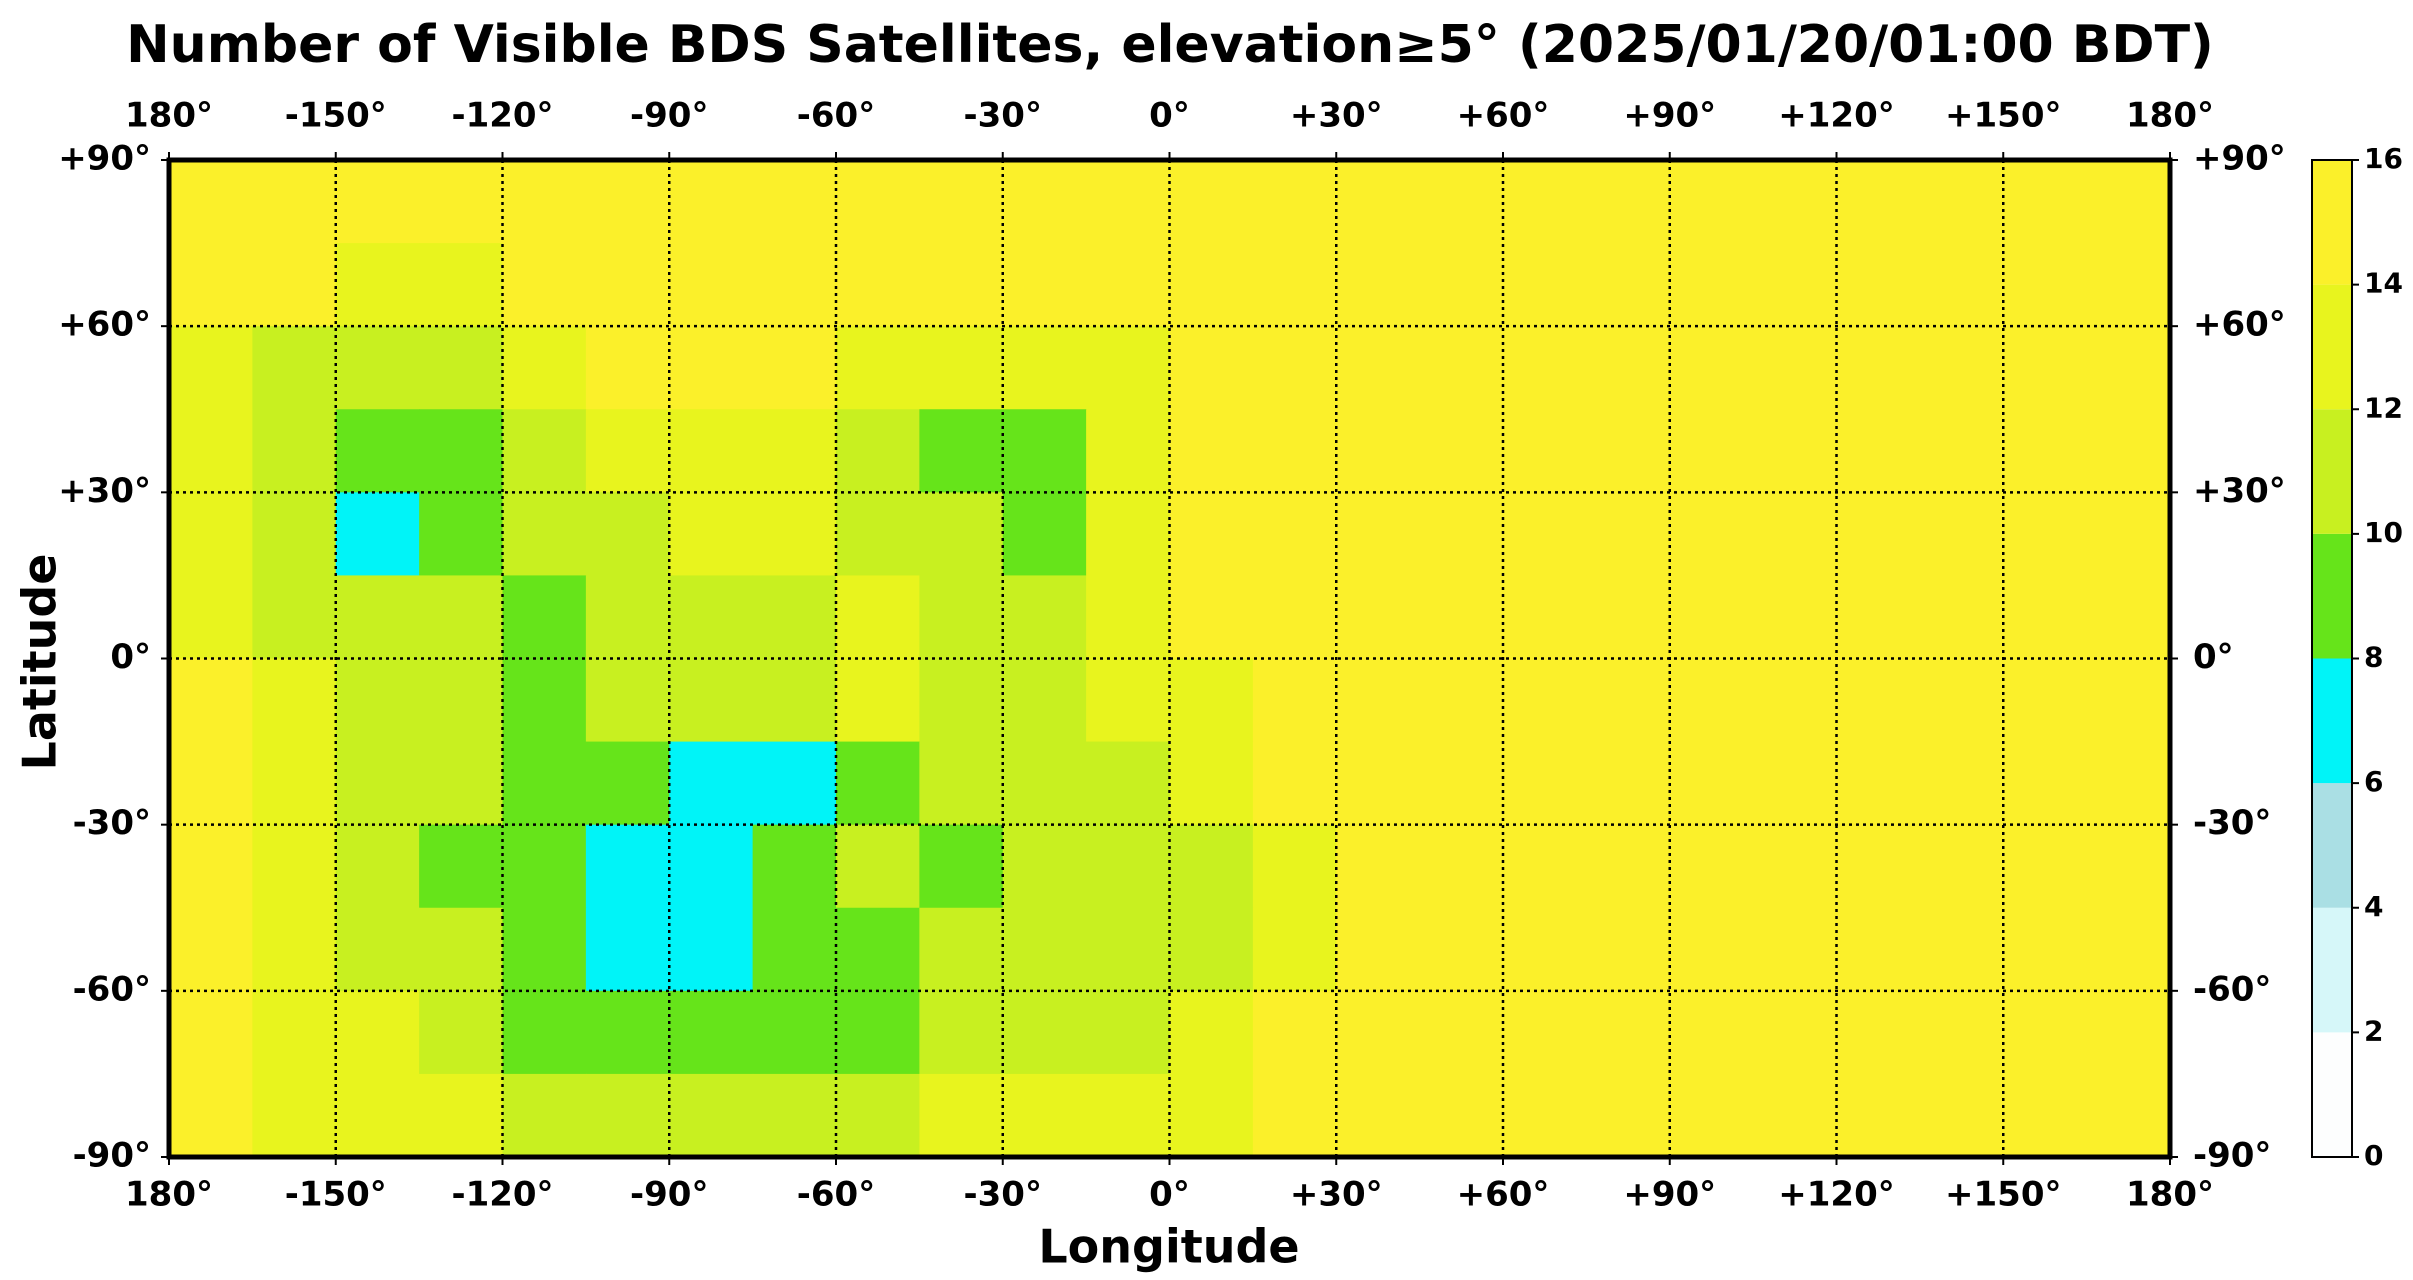 The image size is (2413, 1280). I want to click on x-axis-label: Longitude, so click(1168, 1247).